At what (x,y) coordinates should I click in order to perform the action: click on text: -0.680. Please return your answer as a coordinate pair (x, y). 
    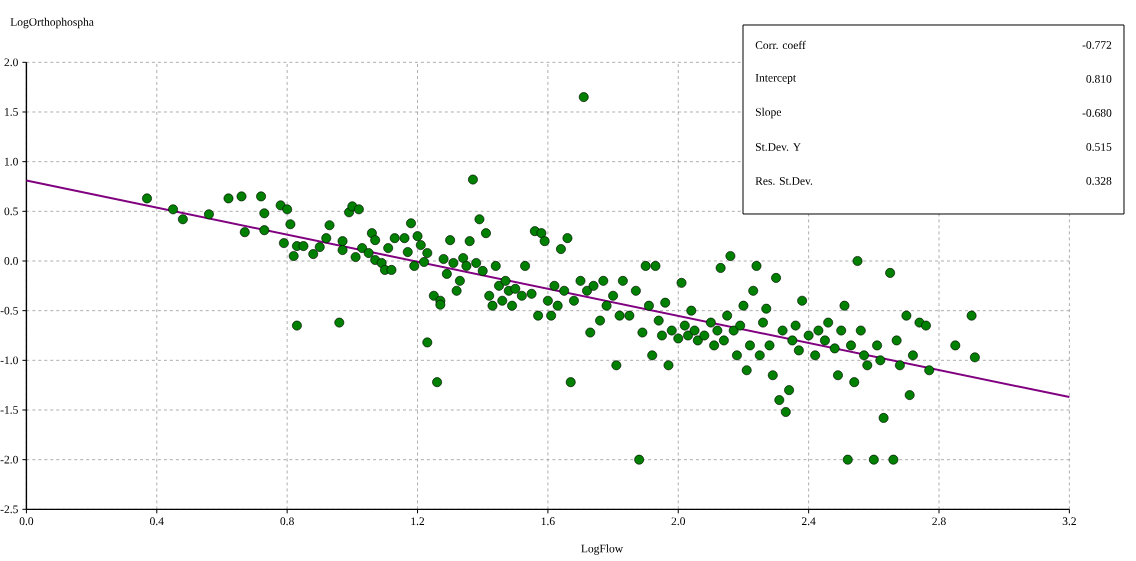
    Looking at the image, I should click on (1097, 113).